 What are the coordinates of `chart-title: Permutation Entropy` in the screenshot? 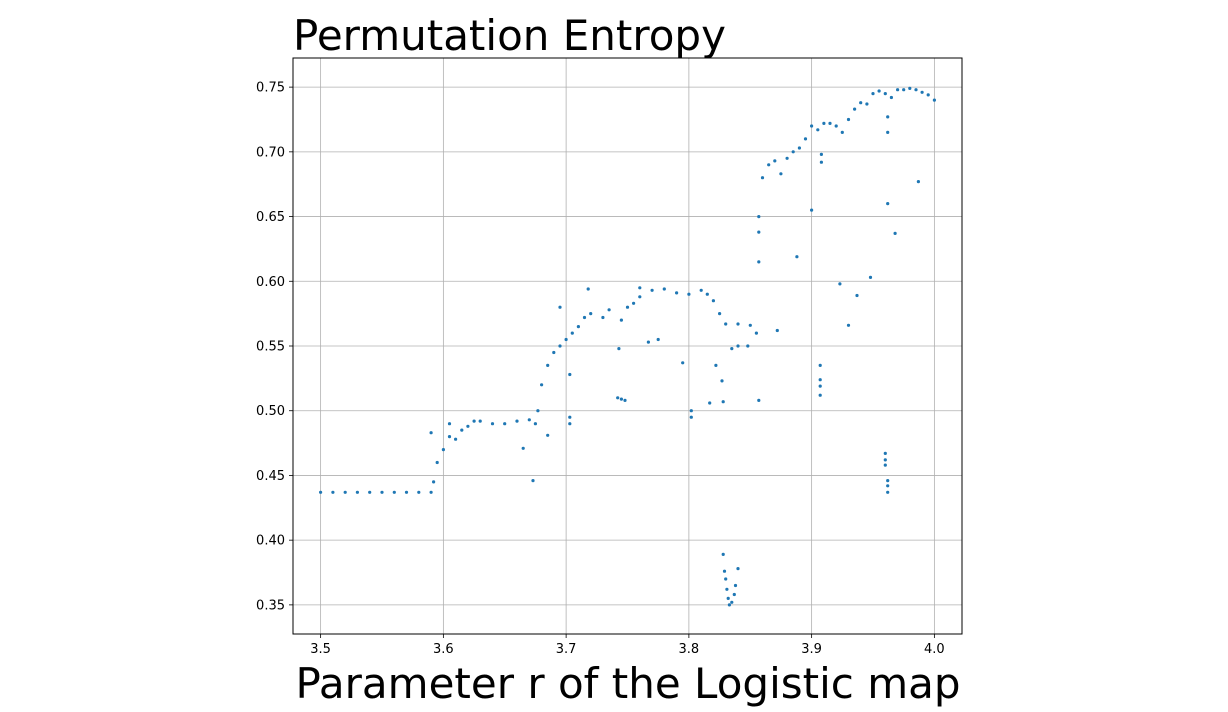 It's located at (509, 35).